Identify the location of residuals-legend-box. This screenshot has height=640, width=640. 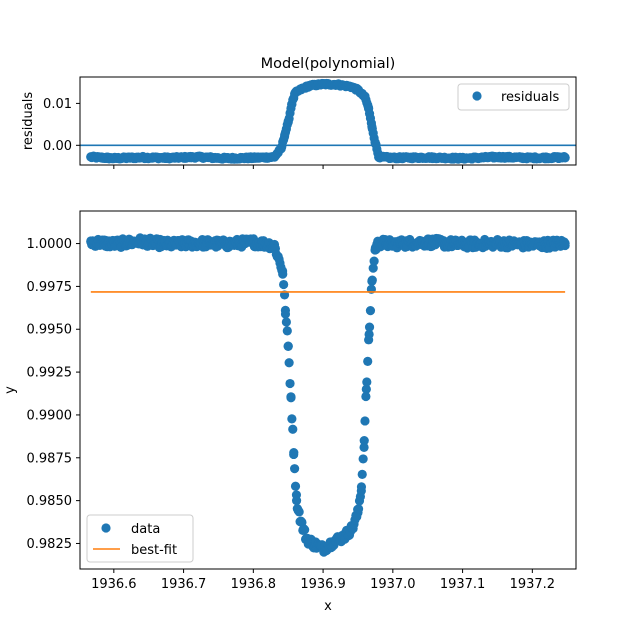
(513, 97).